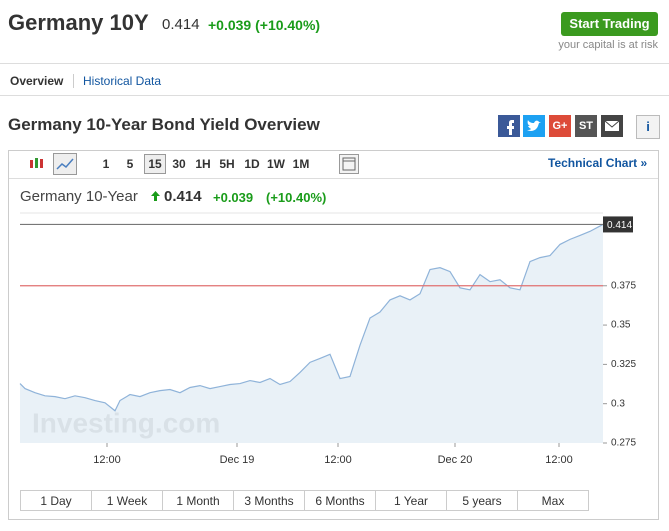  Describe the element at coordinates (56, 500) in the screenshot. I see `range-button: 1 Day` at that location.